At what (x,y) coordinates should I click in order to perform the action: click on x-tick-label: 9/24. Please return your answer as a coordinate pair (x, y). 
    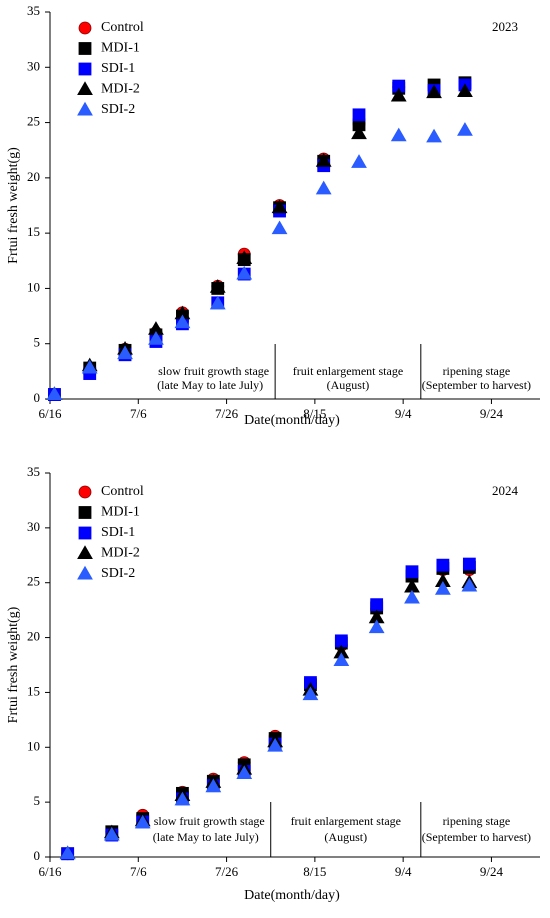
    Looking at the image, I should click on (492, 413).